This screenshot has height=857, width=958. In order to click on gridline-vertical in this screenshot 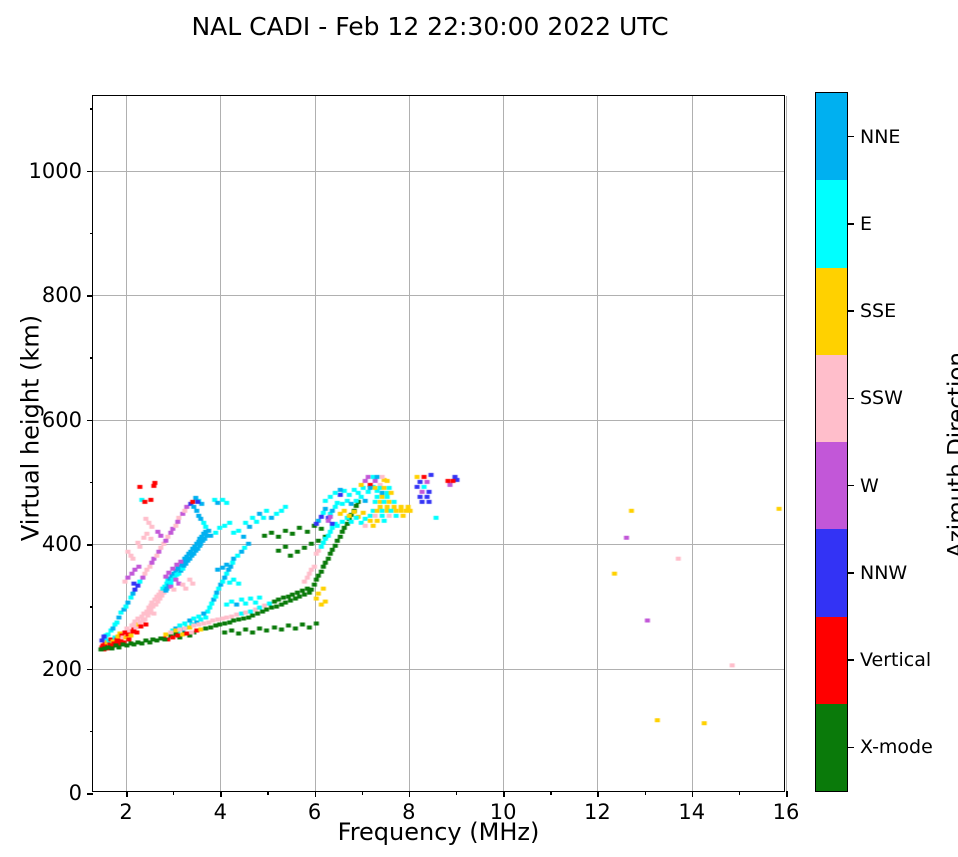, I will do `click(786, 443)`.